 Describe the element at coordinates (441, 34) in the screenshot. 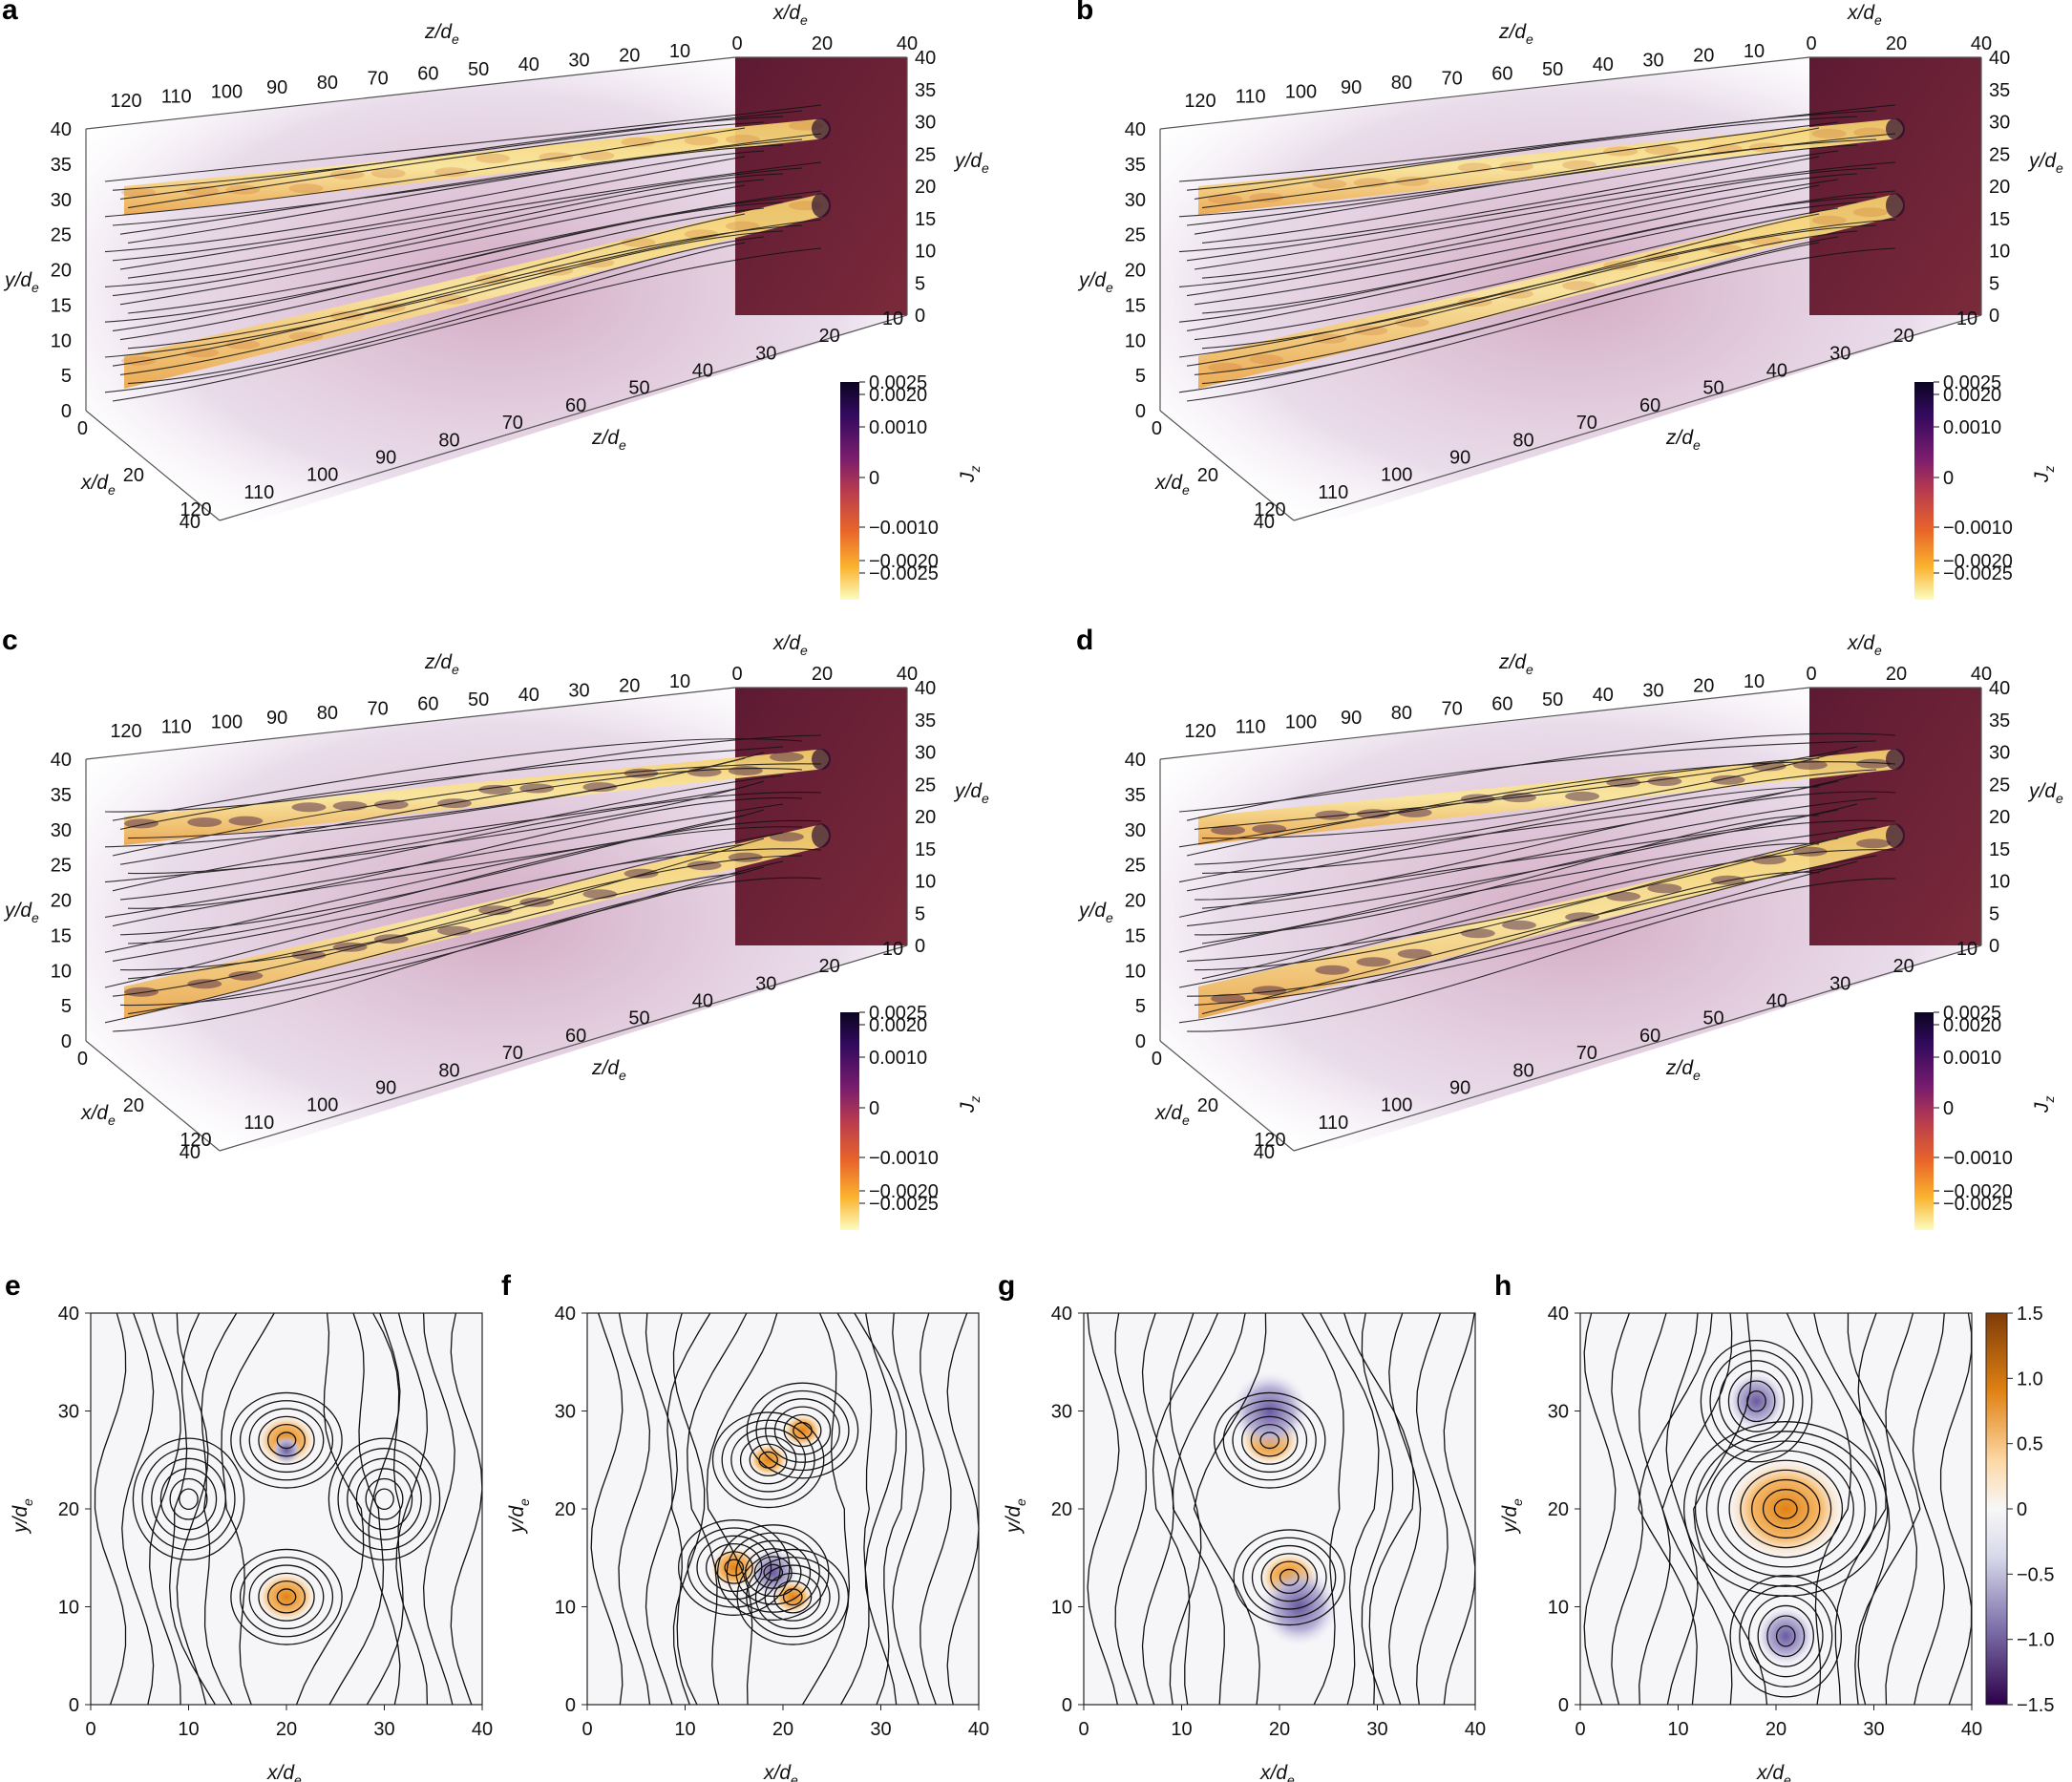

I see `axis-label-z-top: z/de` at that location.